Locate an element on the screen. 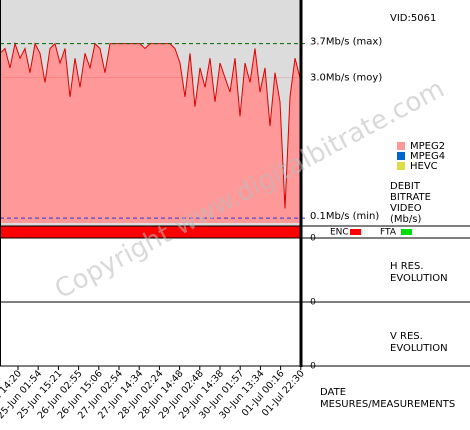 Image resolution: width=470 pixels, height=430 pixels. legend-label: HEVC is located at coordinates (424, 166).